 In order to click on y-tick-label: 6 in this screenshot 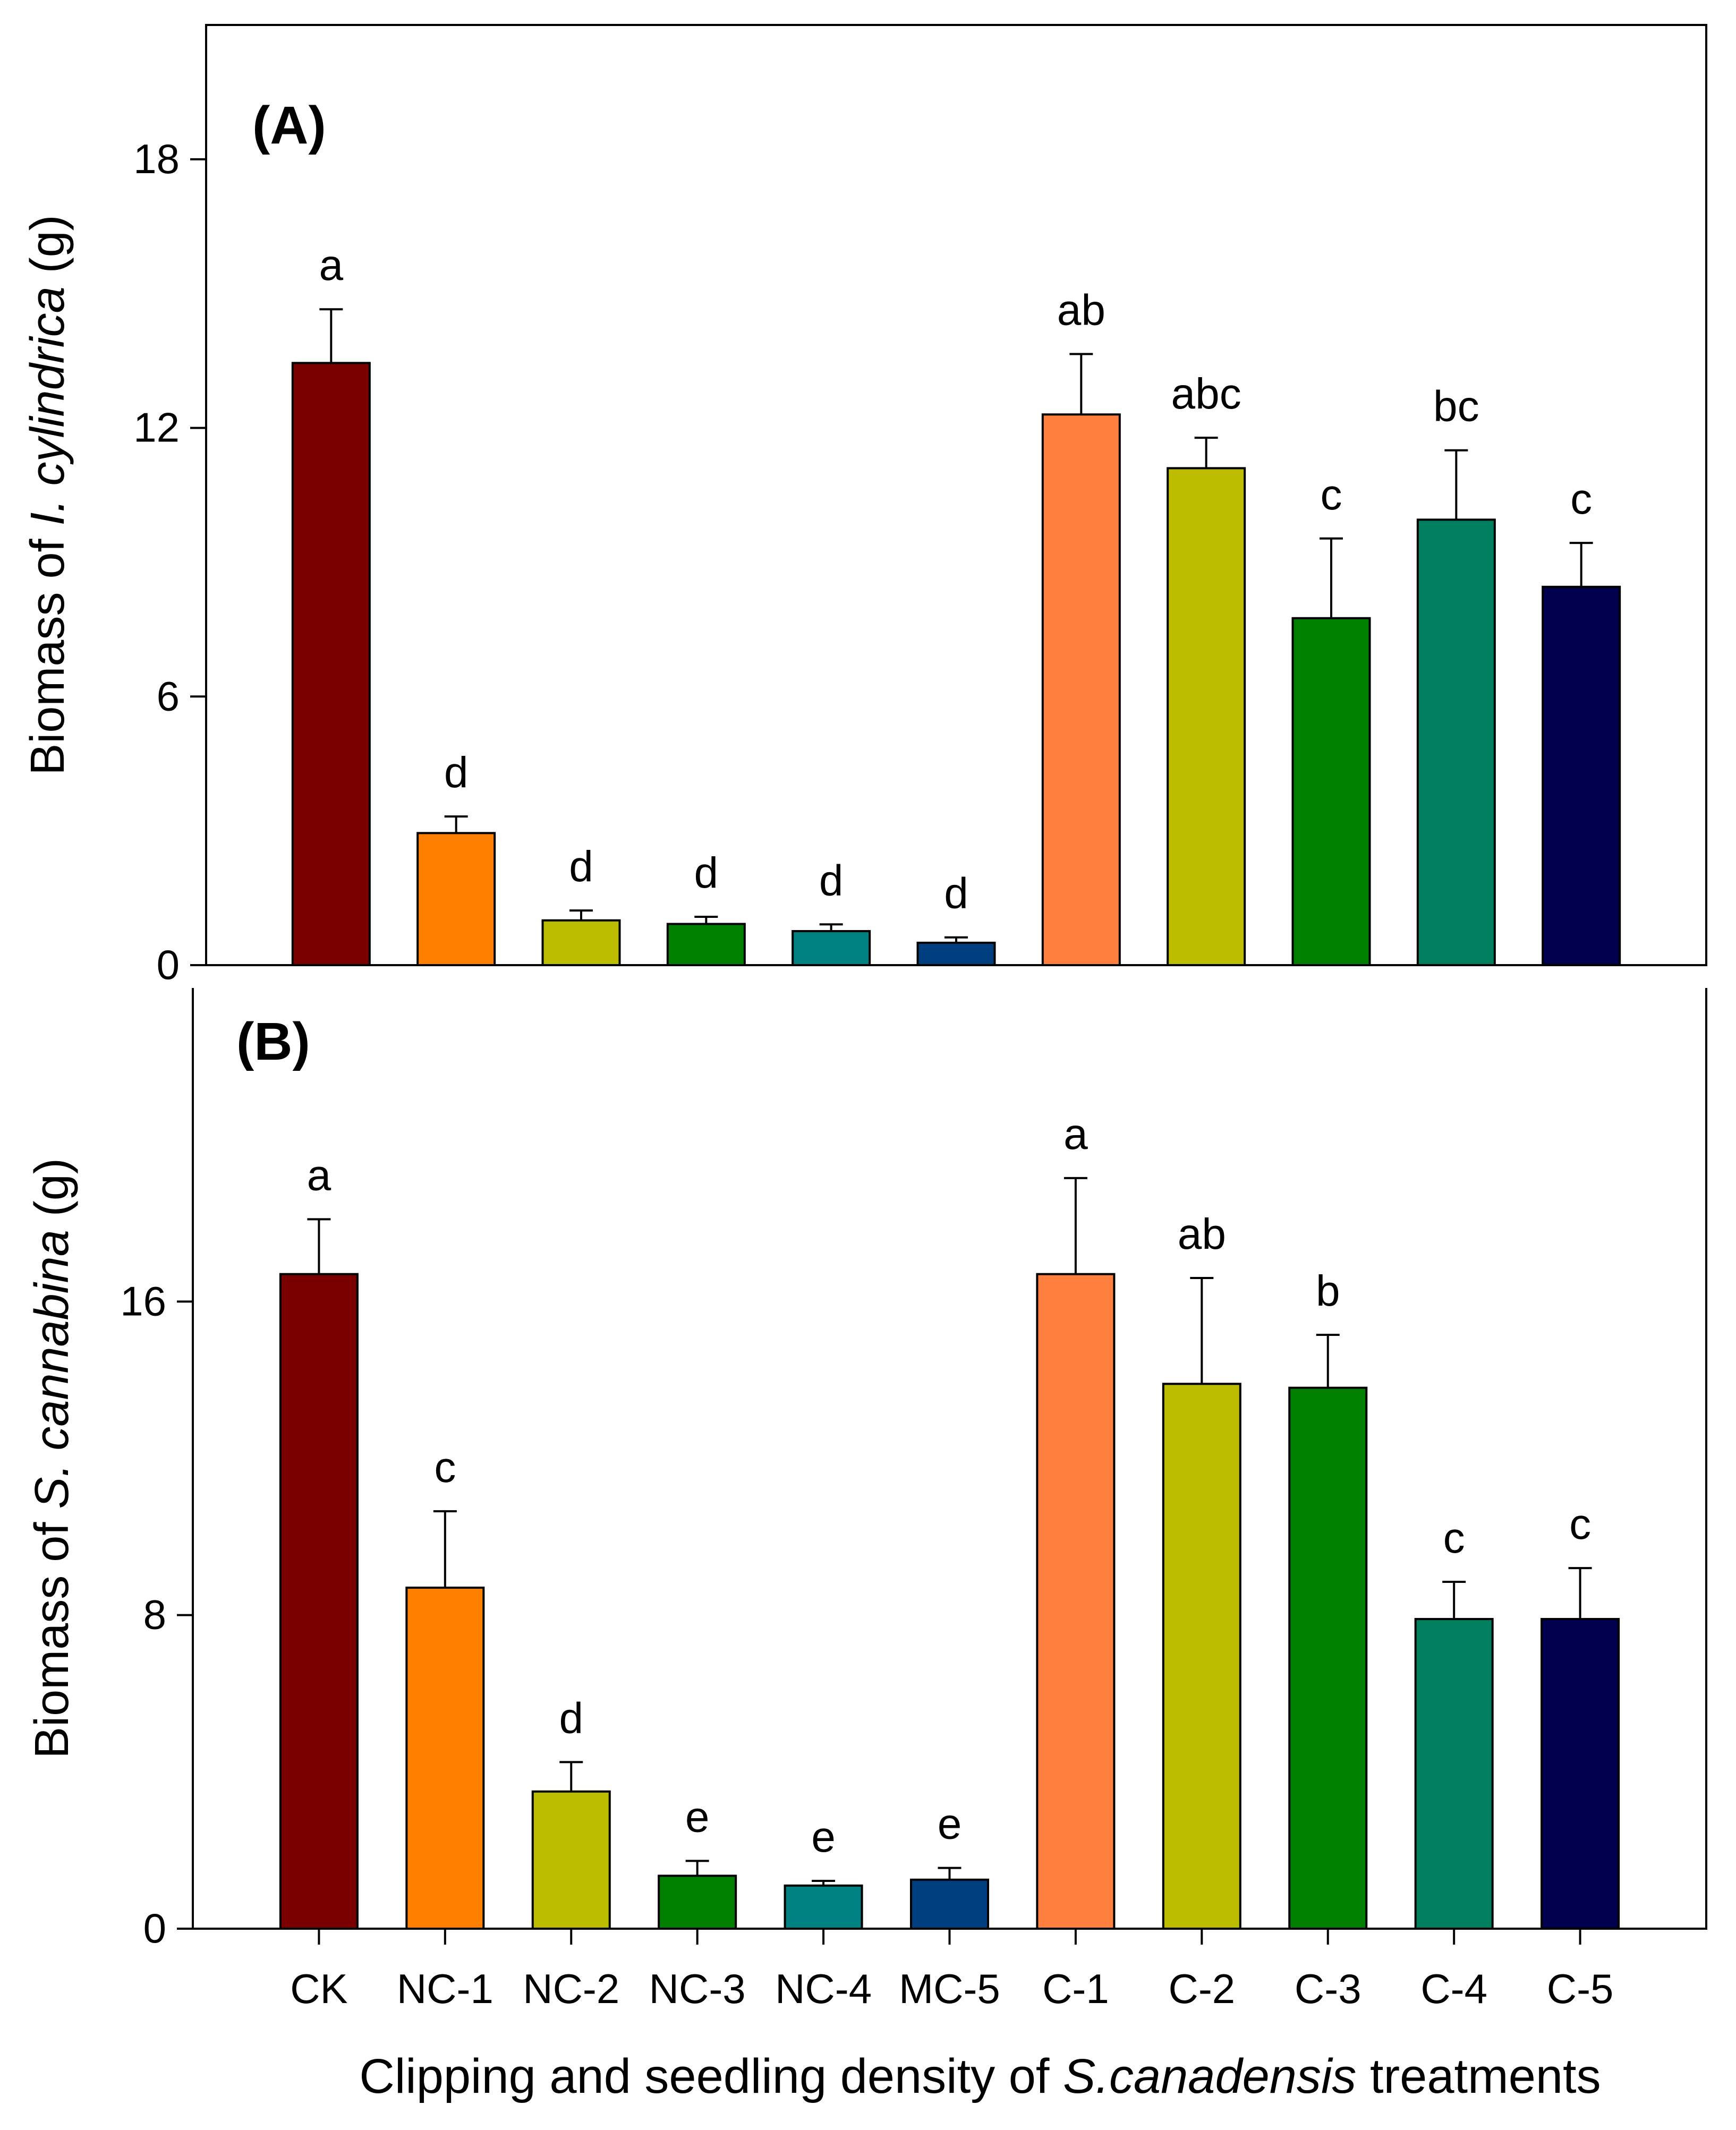, I will do `click(168, 695)`.